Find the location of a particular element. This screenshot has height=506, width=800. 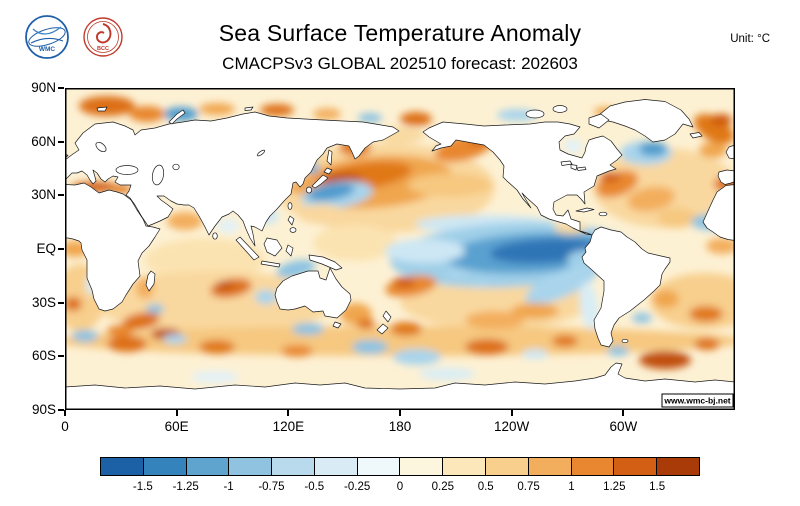

watermark-box: www.wmc-bj.net is located at coordinates (697, 400).